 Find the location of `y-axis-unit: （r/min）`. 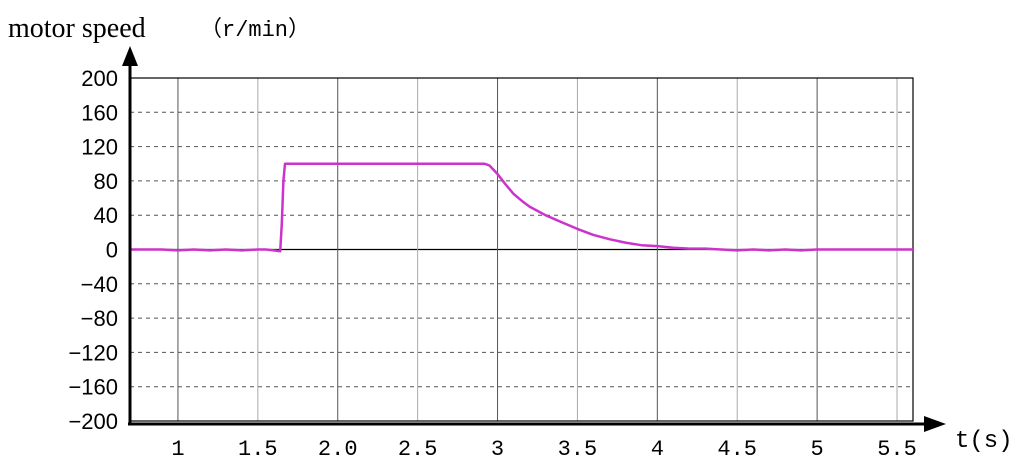

y-axis-unit: （r/min） is located at coordinates (255, 30).